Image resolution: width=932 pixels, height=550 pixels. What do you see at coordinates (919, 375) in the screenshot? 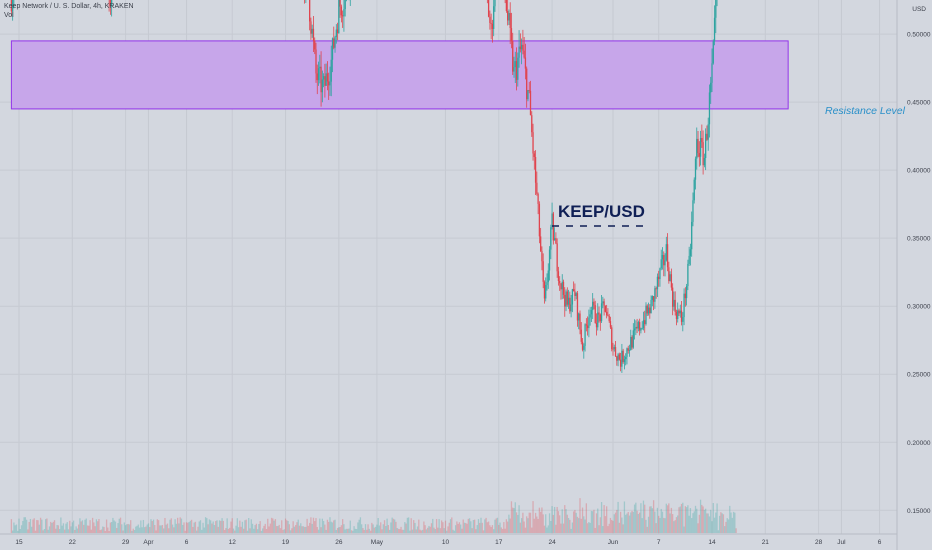
I see `price-tick-label: 0.25000` at bounding box center [919, 375].